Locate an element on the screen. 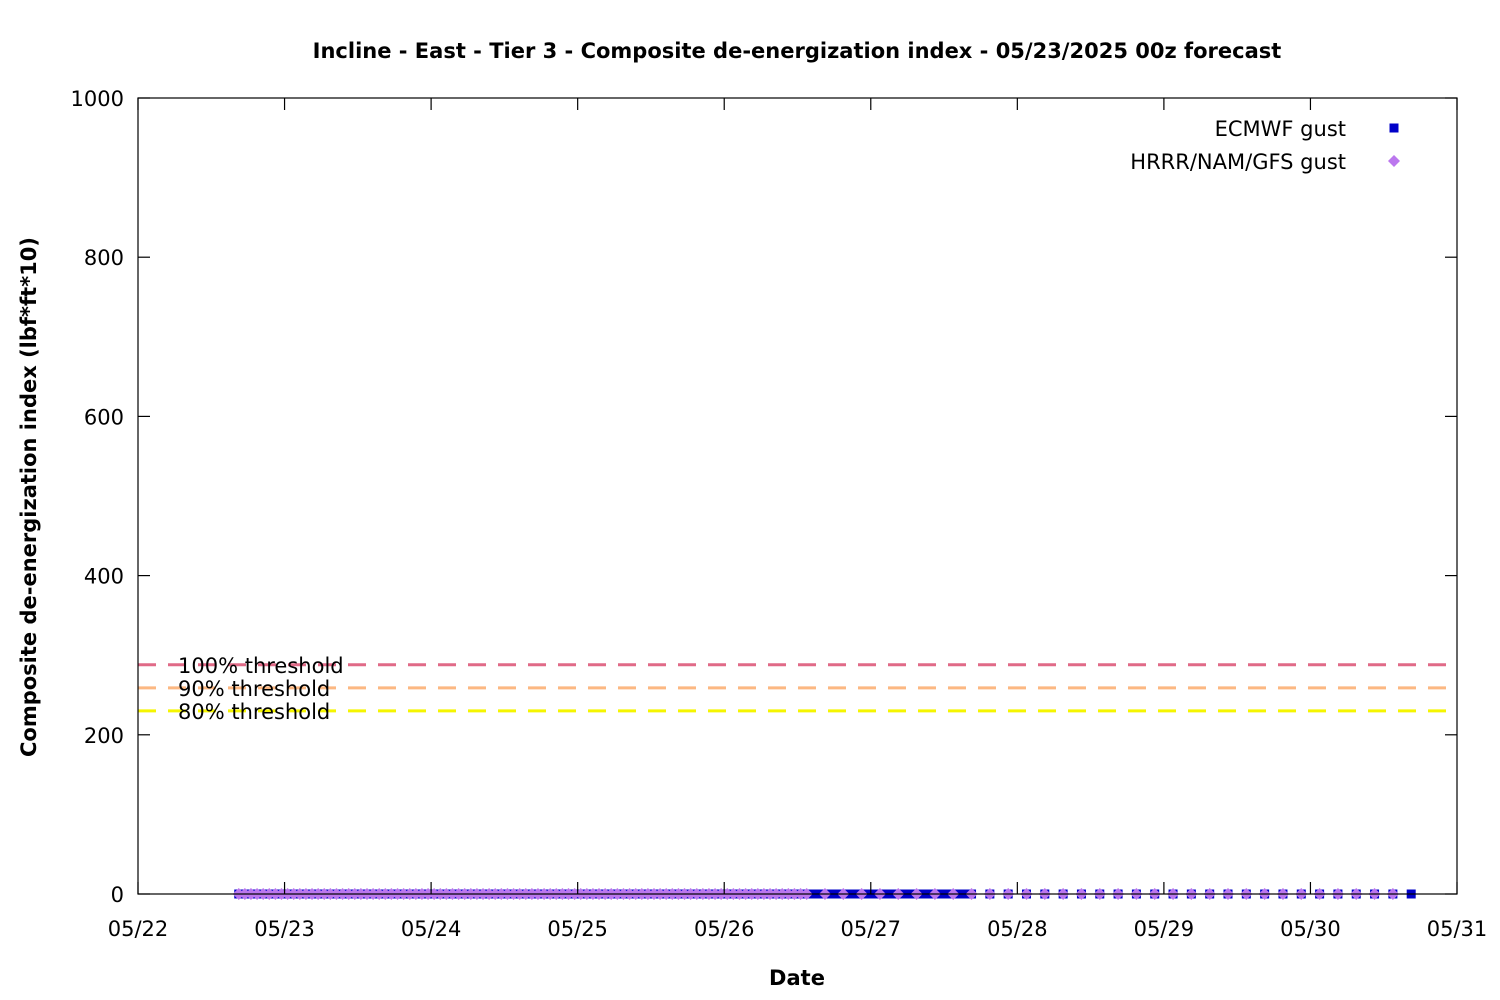 This screenshot has height=1000, width=1500. threshold-label: 100% threshold is located at coordinates (261, 666).